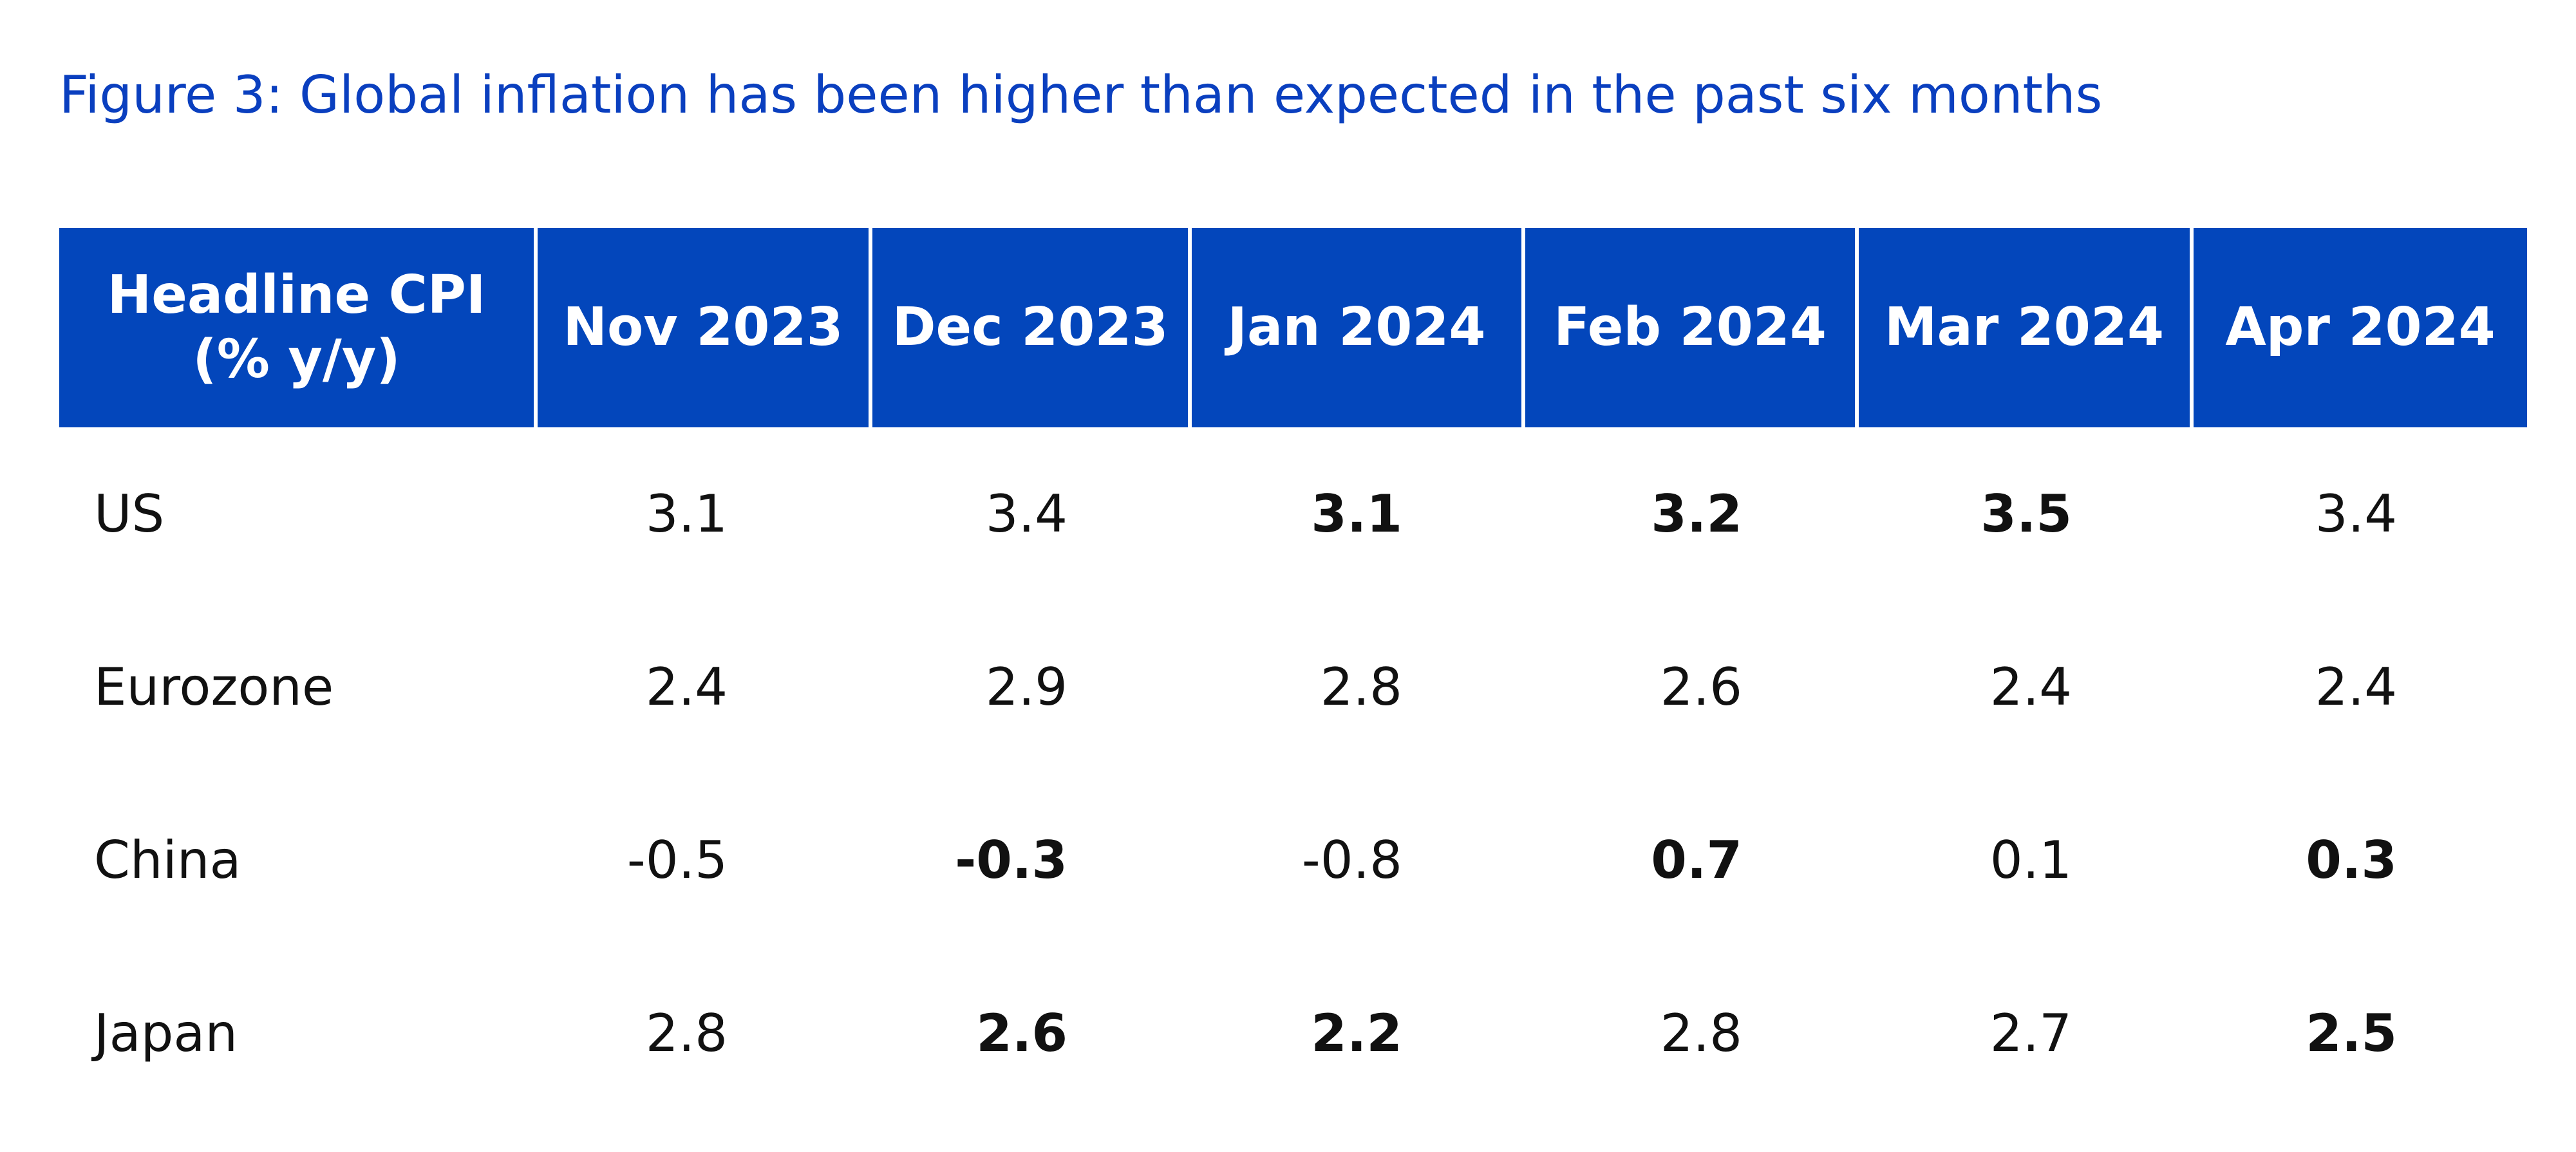  I want to click on column-header-mar-2024: Mar 2024, so click(2023, 327).